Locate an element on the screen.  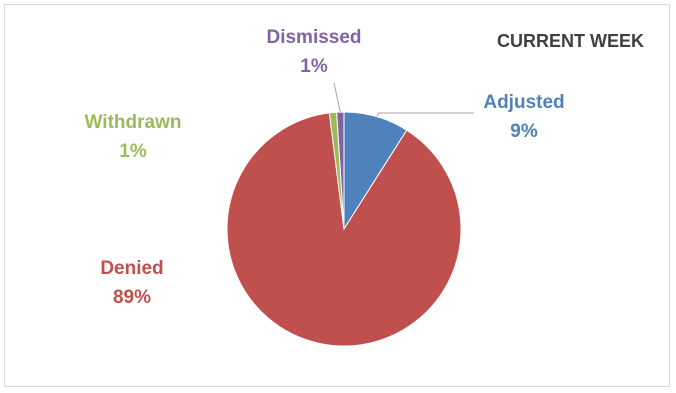
data-label-adjusted: Adjusted 9% is located at coordinates (523, 117).